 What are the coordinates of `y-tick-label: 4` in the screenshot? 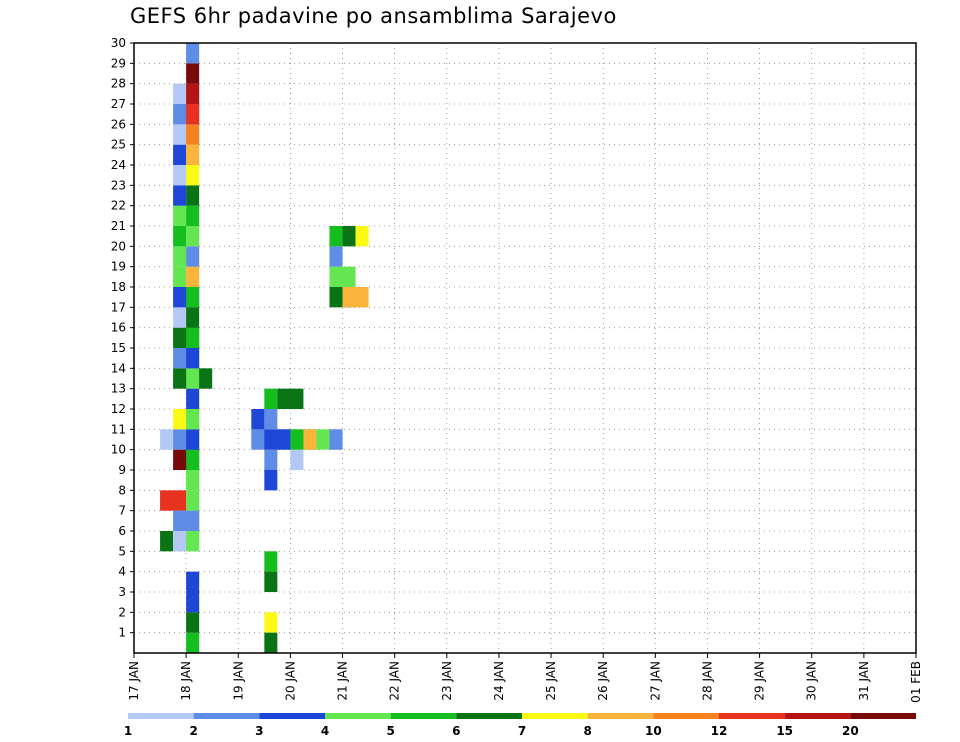 It's located at (122, 572).